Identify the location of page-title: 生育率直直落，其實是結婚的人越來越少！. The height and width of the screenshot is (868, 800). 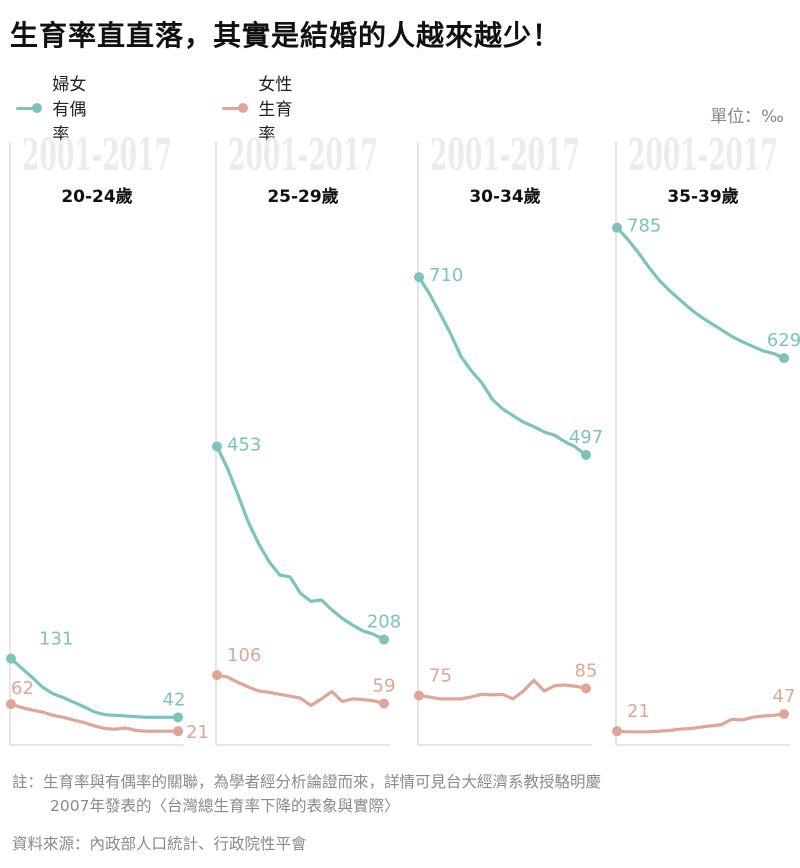
(286, 35).